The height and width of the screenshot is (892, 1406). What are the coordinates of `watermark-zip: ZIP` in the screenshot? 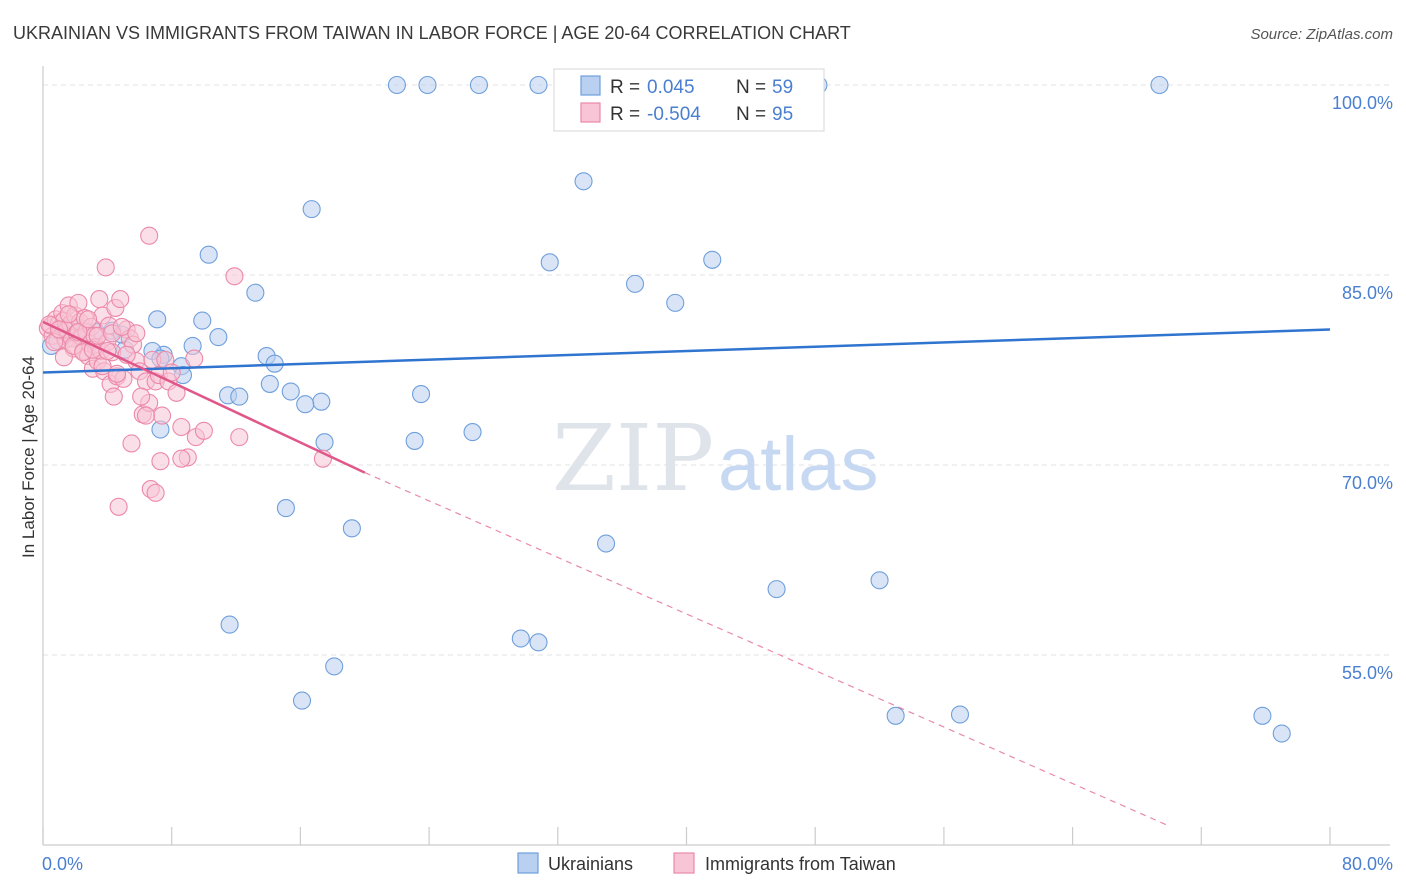 It's located at (633, 458).